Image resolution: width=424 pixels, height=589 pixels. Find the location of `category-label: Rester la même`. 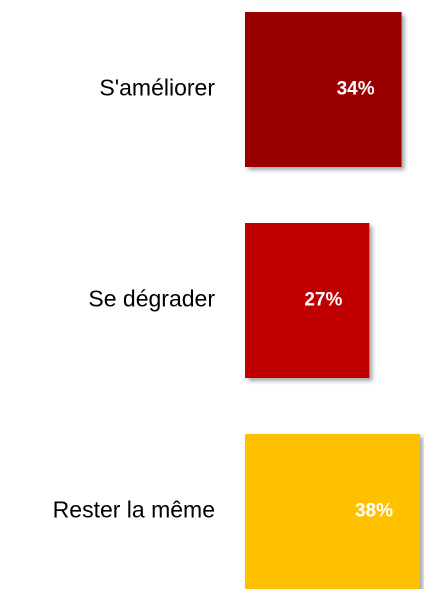

category-label: Rester la même is located at coordinates (134, 510).